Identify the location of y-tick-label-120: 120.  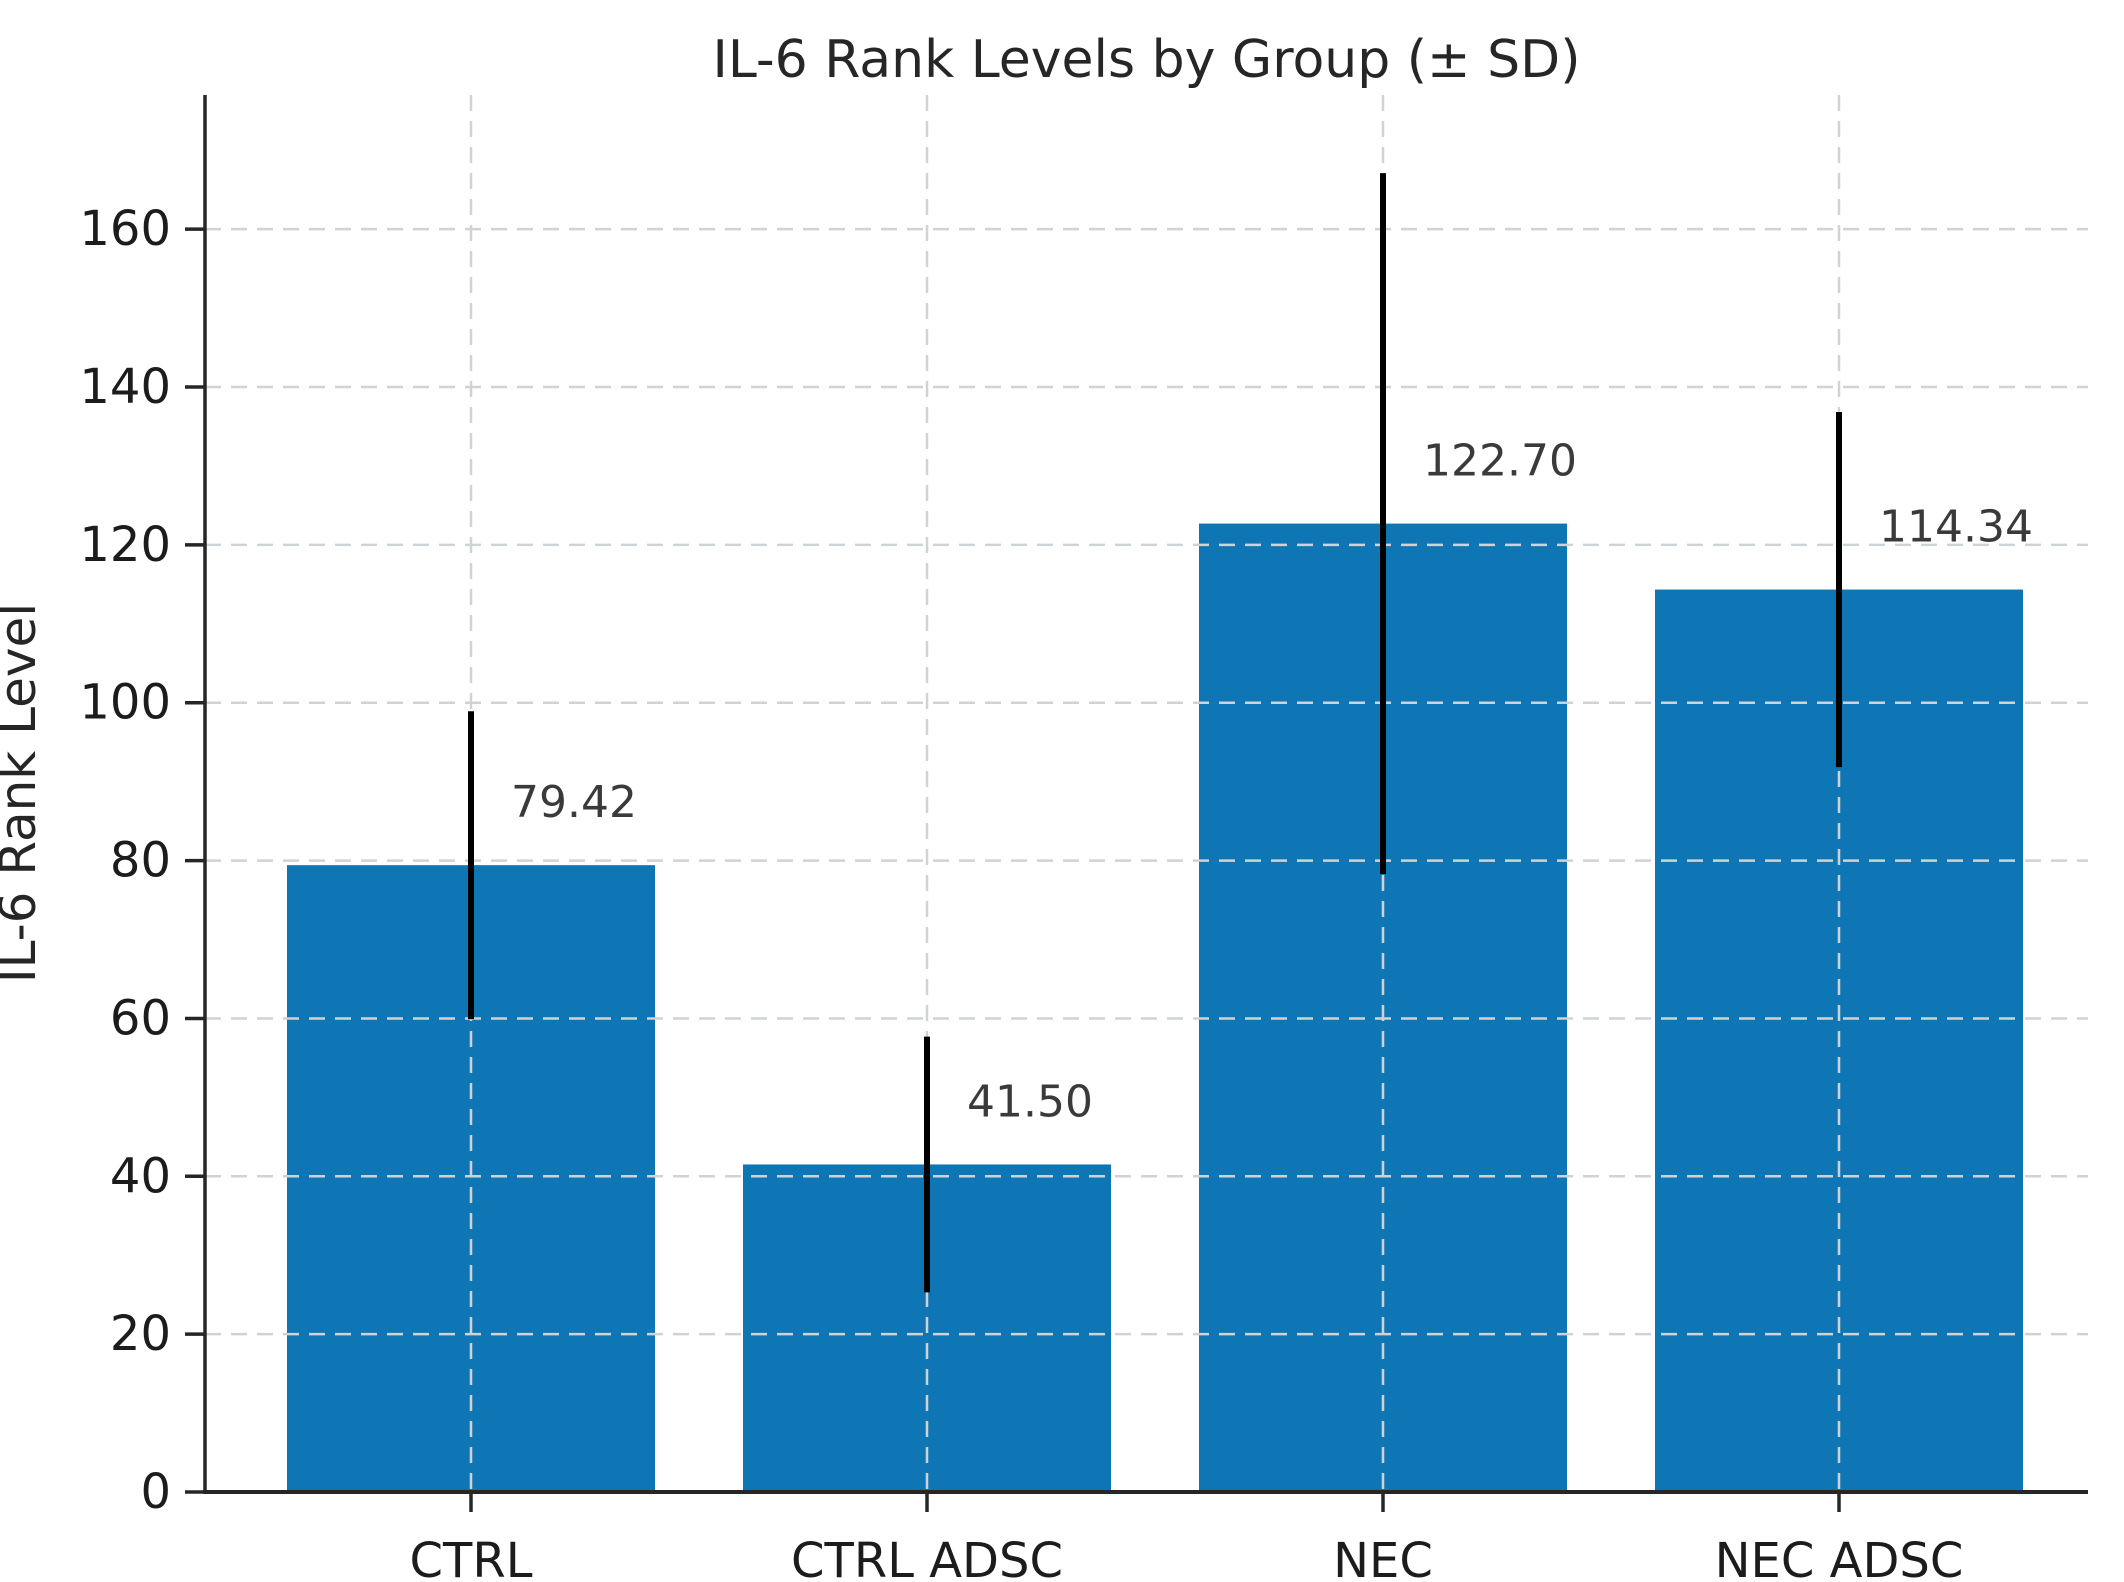
(125, 545).